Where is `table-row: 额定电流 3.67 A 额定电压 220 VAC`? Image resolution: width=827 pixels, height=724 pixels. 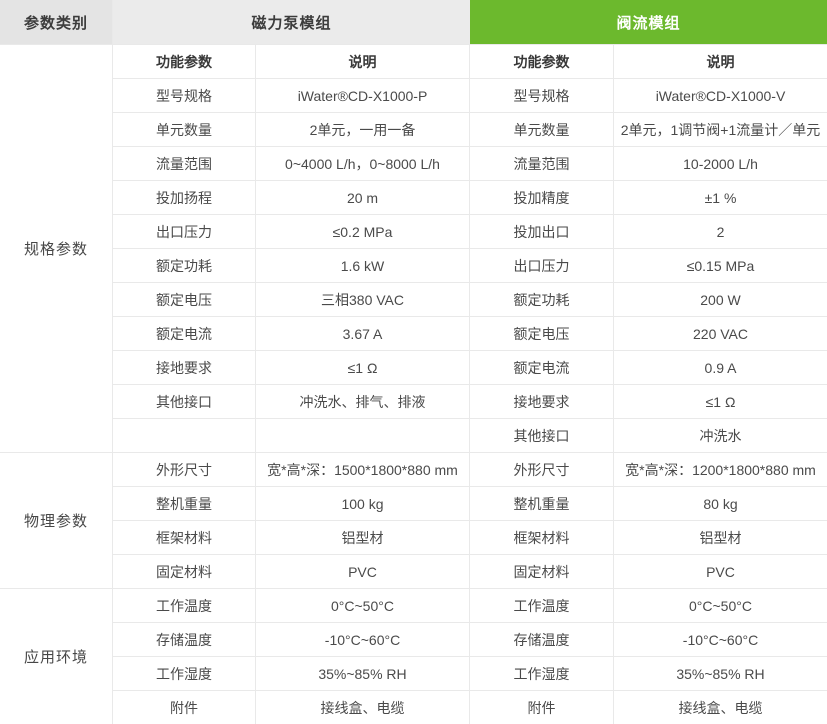
table-row: 额定电流 3.67 A 额定电压 220 VAC is located at coordinates (470, 333).